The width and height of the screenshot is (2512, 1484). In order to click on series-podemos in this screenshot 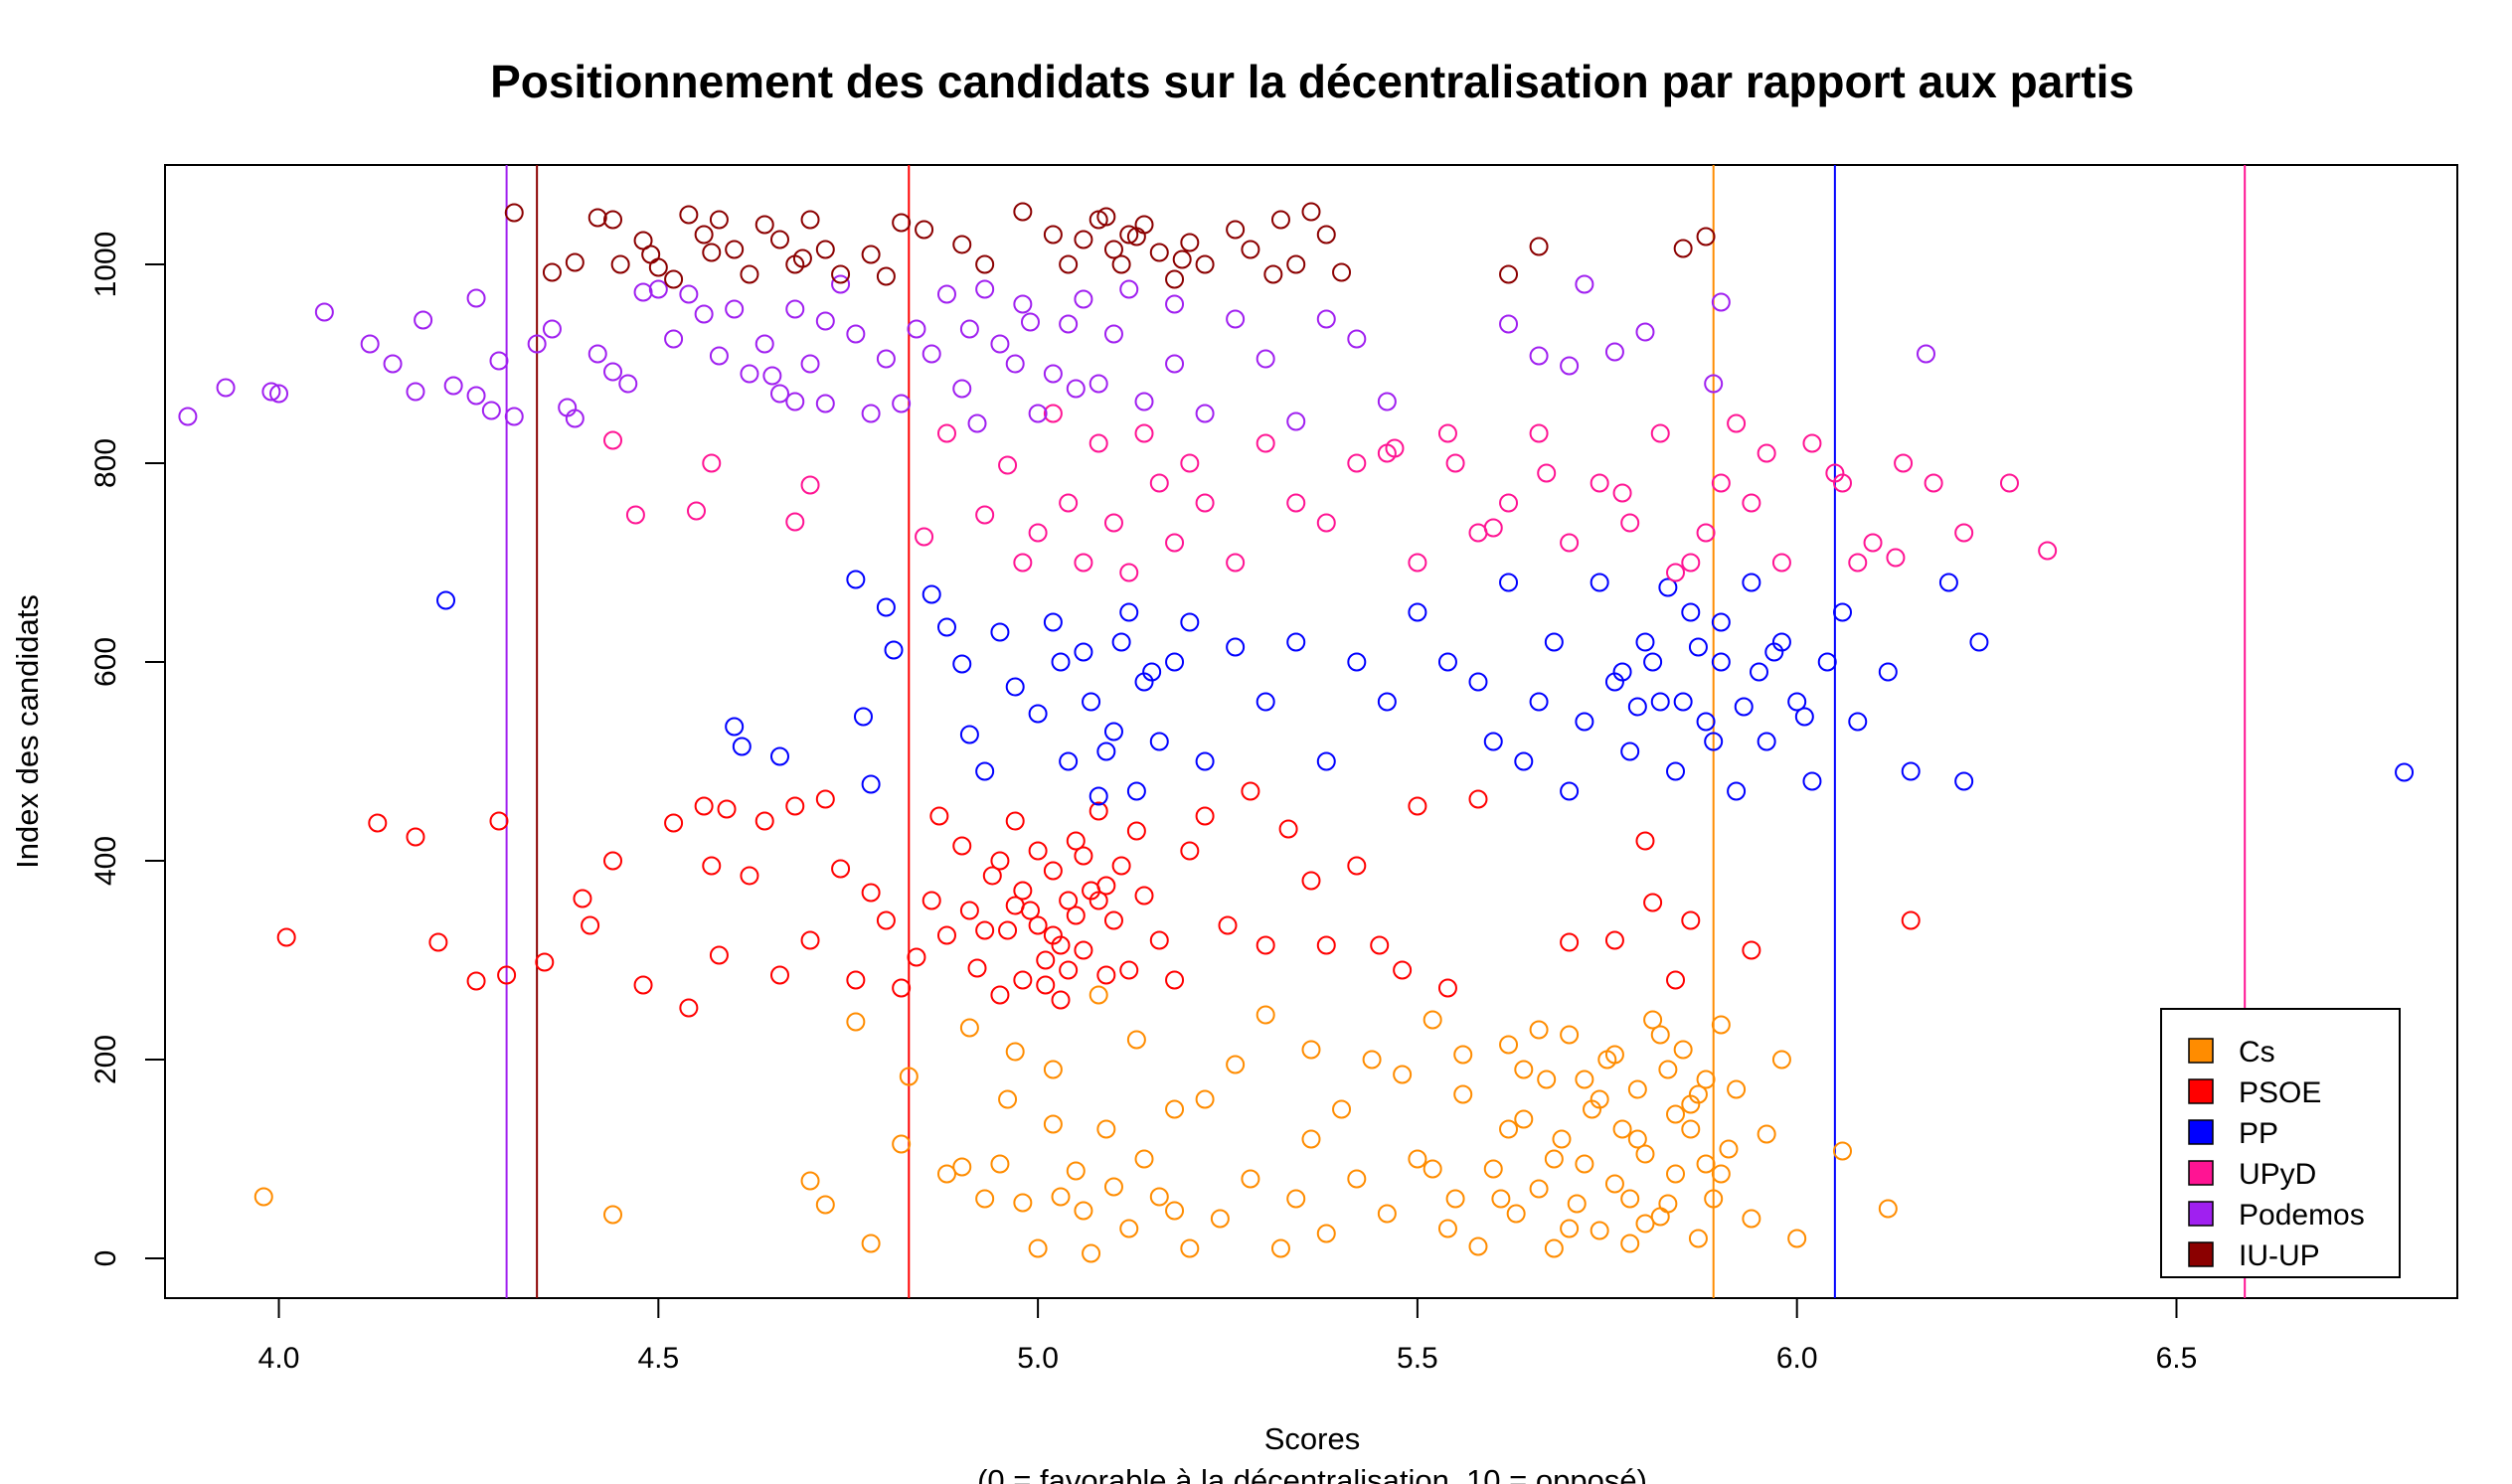, I will do `click(1056, 353)`.